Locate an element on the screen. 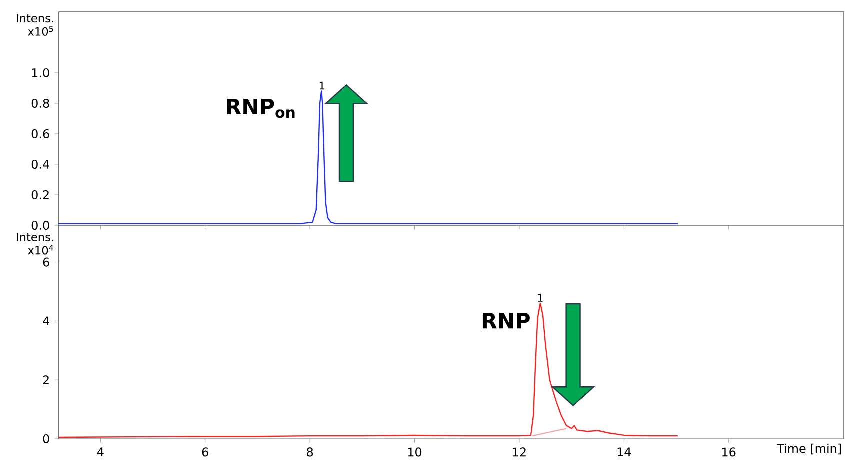 This screenshot has width=845, height=461. y-tick-label: 0.8 is located at coordinates (41, 103).